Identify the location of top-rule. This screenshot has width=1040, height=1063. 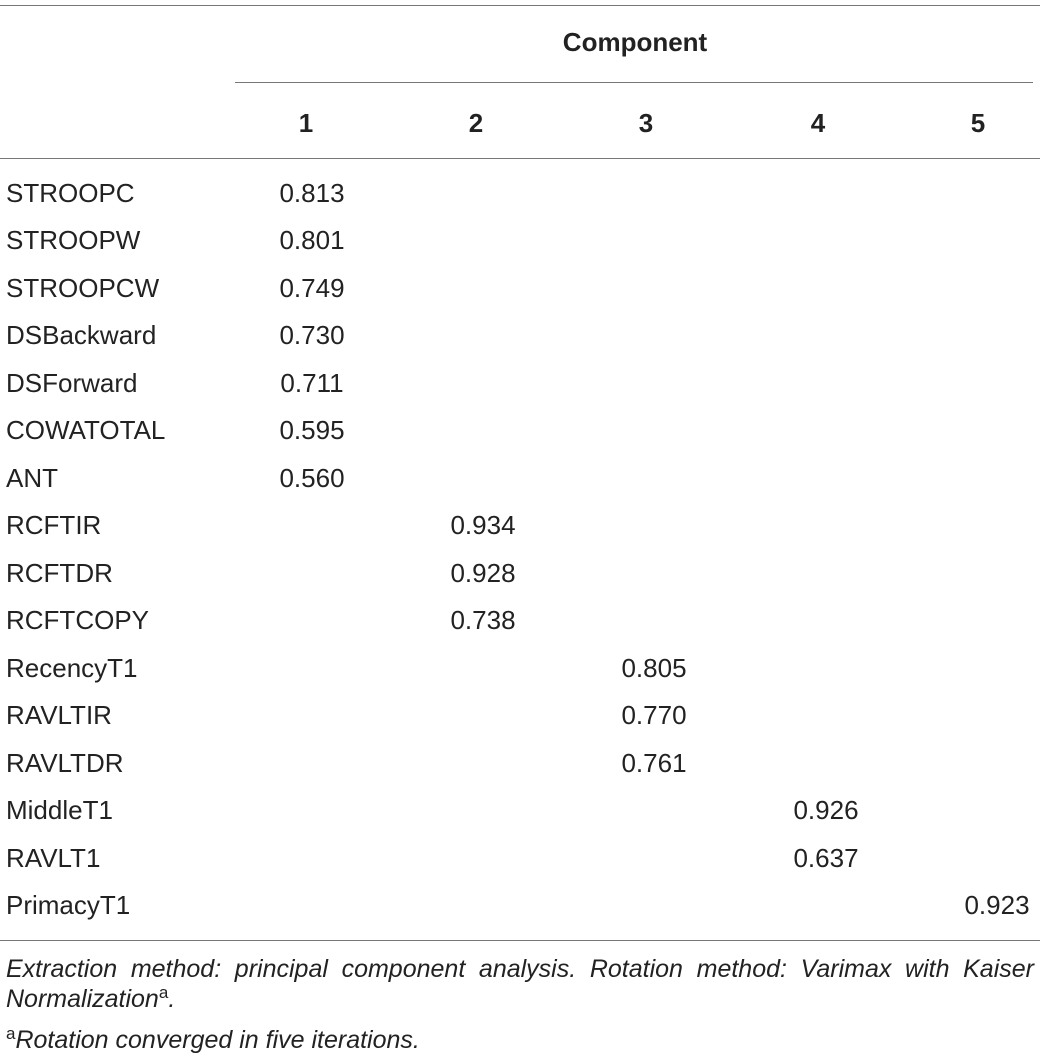
(520, 5).